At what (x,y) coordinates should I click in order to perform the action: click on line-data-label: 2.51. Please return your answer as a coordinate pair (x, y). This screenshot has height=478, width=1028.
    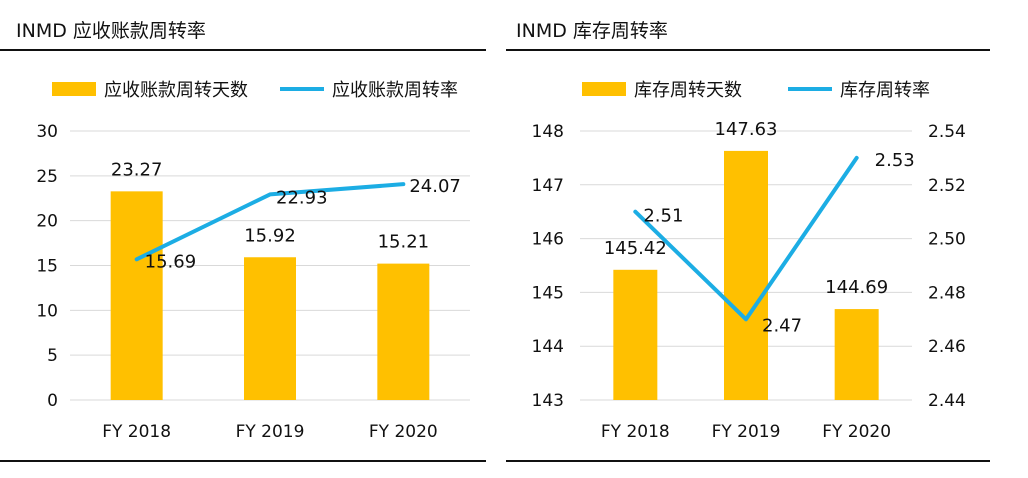
    Looking at the image, I should click on (663, 216).